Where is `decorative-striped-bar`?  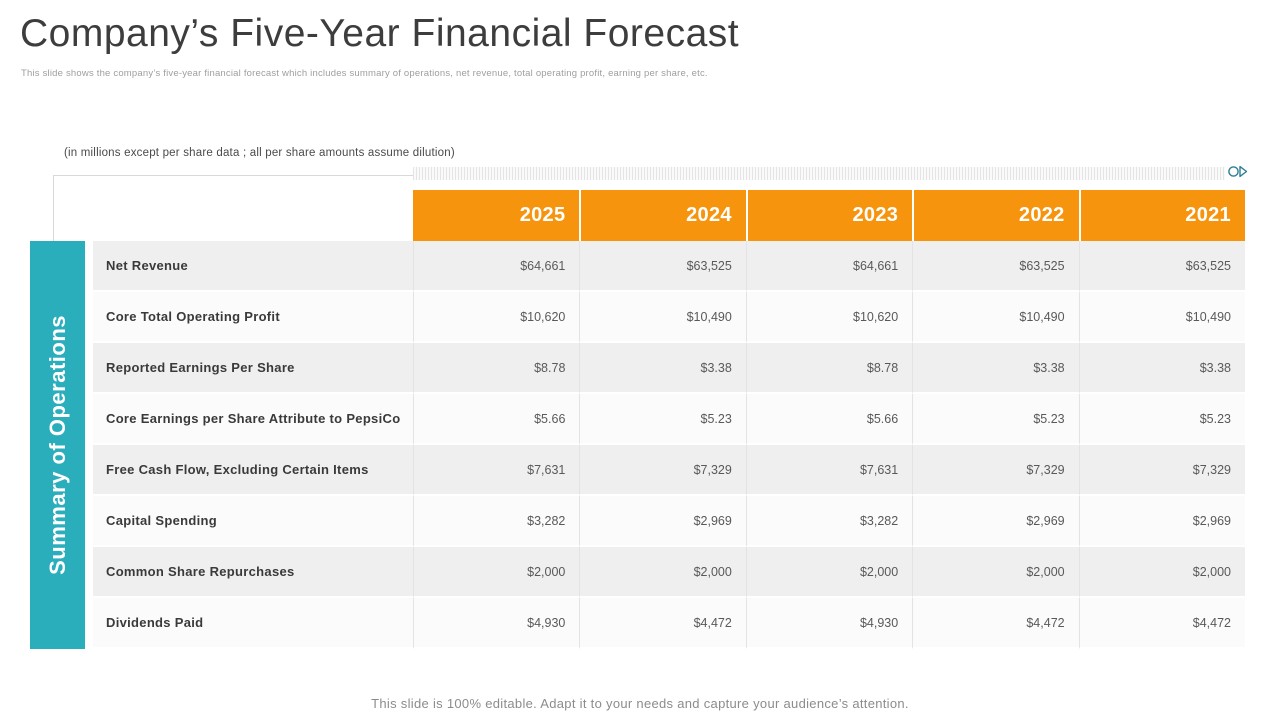 decorative-striped-bar is located at coordinates (819, 173).